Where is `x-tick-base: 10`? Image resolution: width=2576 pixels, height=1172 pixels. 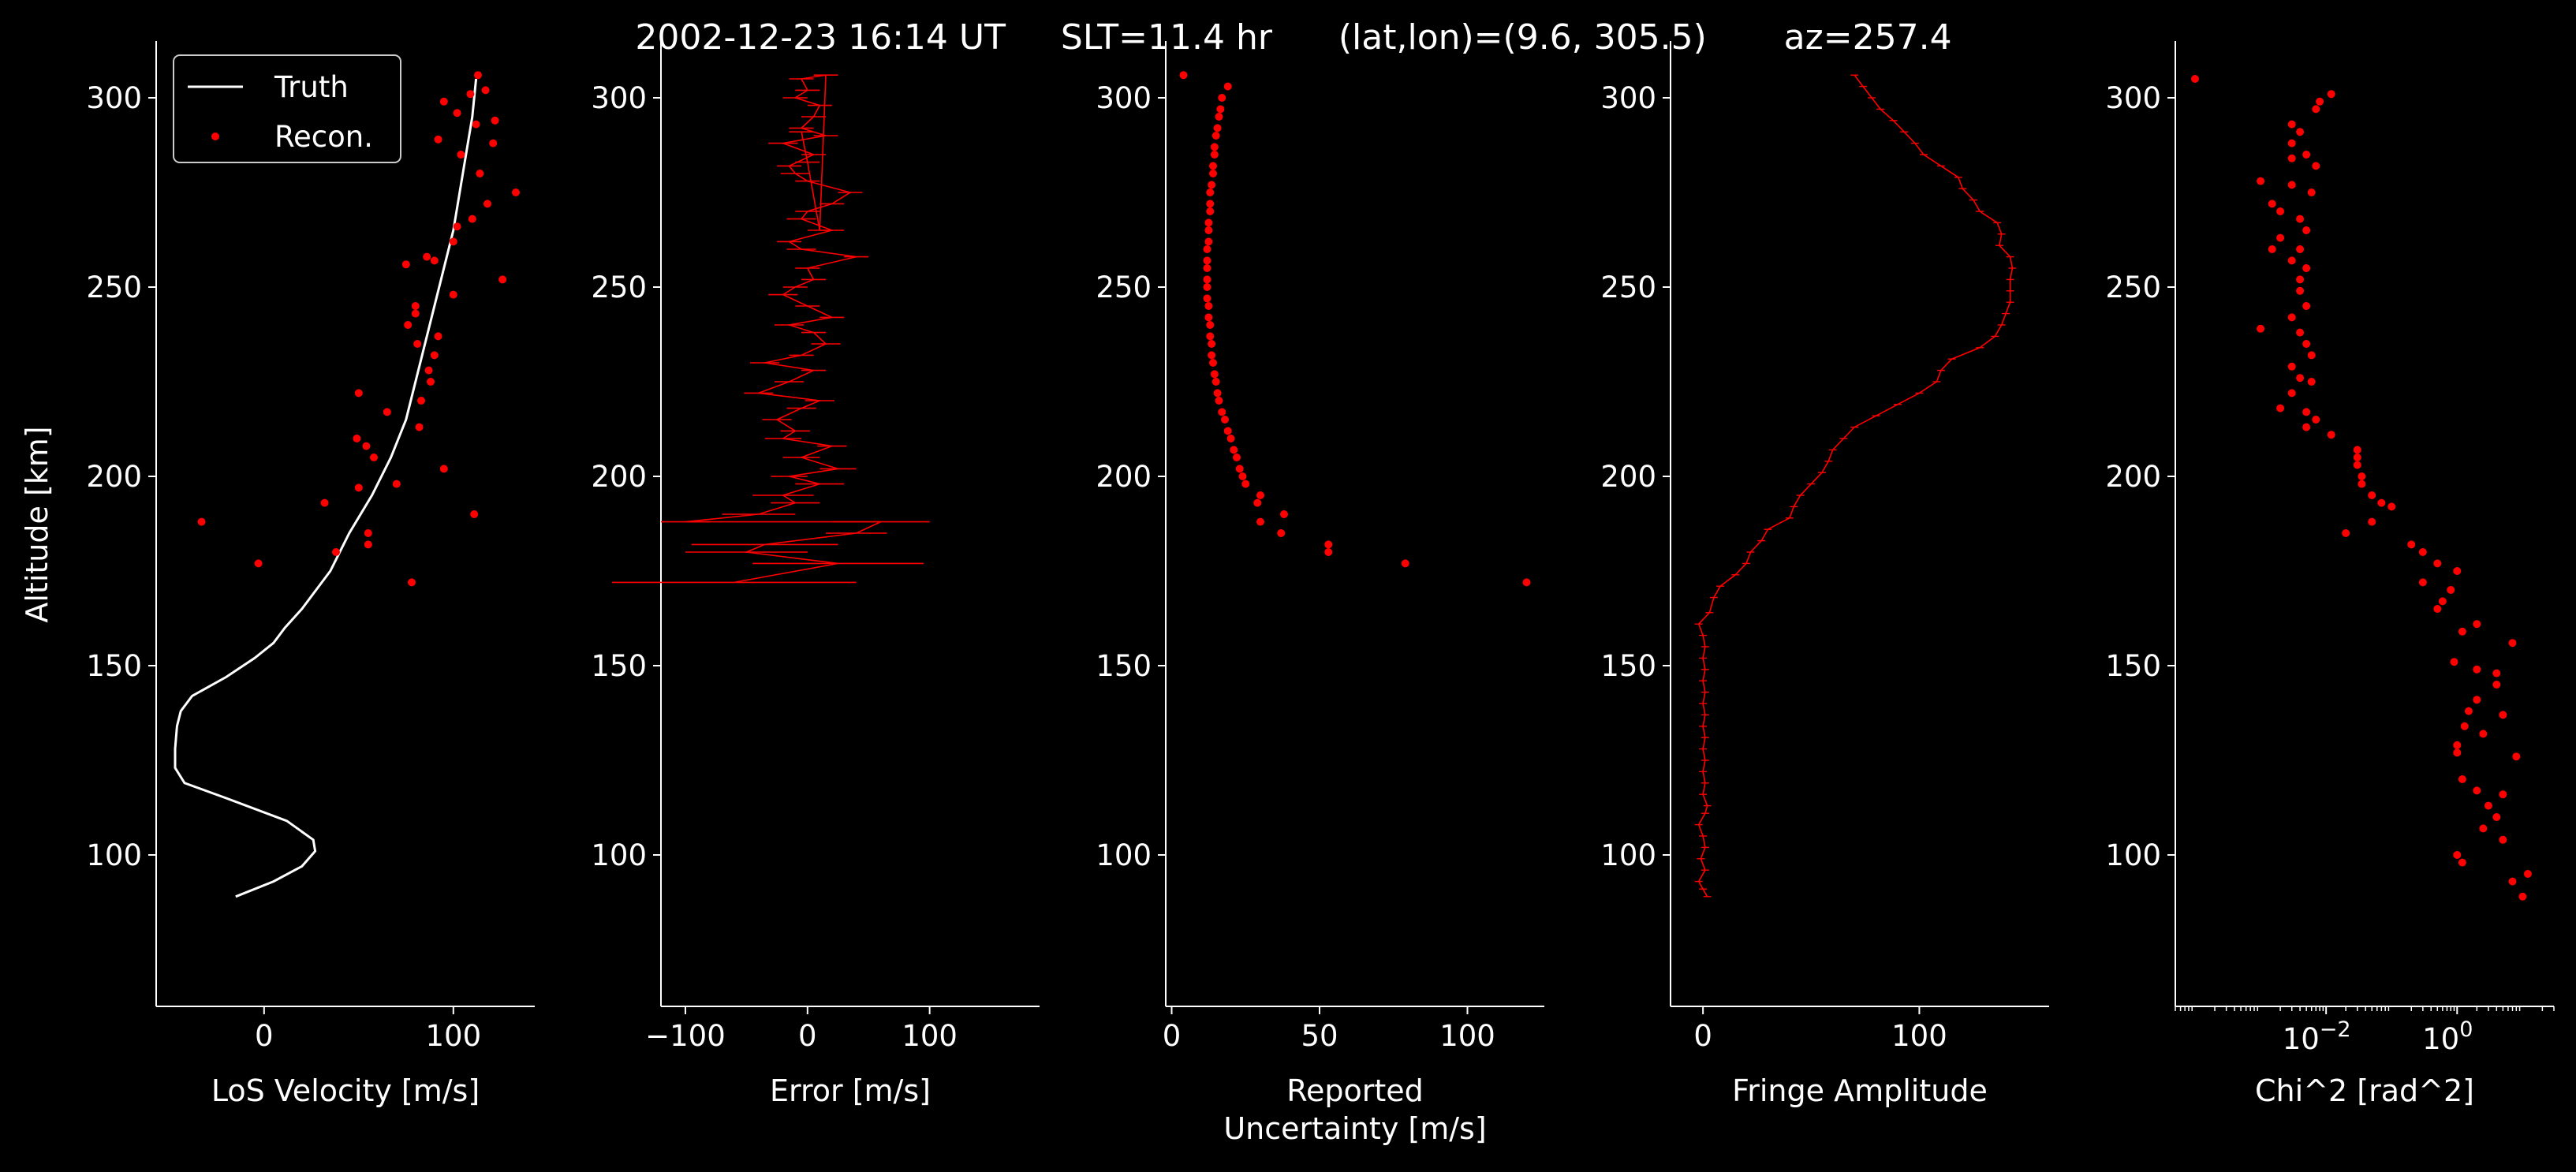 x-tick-base: 10 is located at coordinates (2440, 1039).